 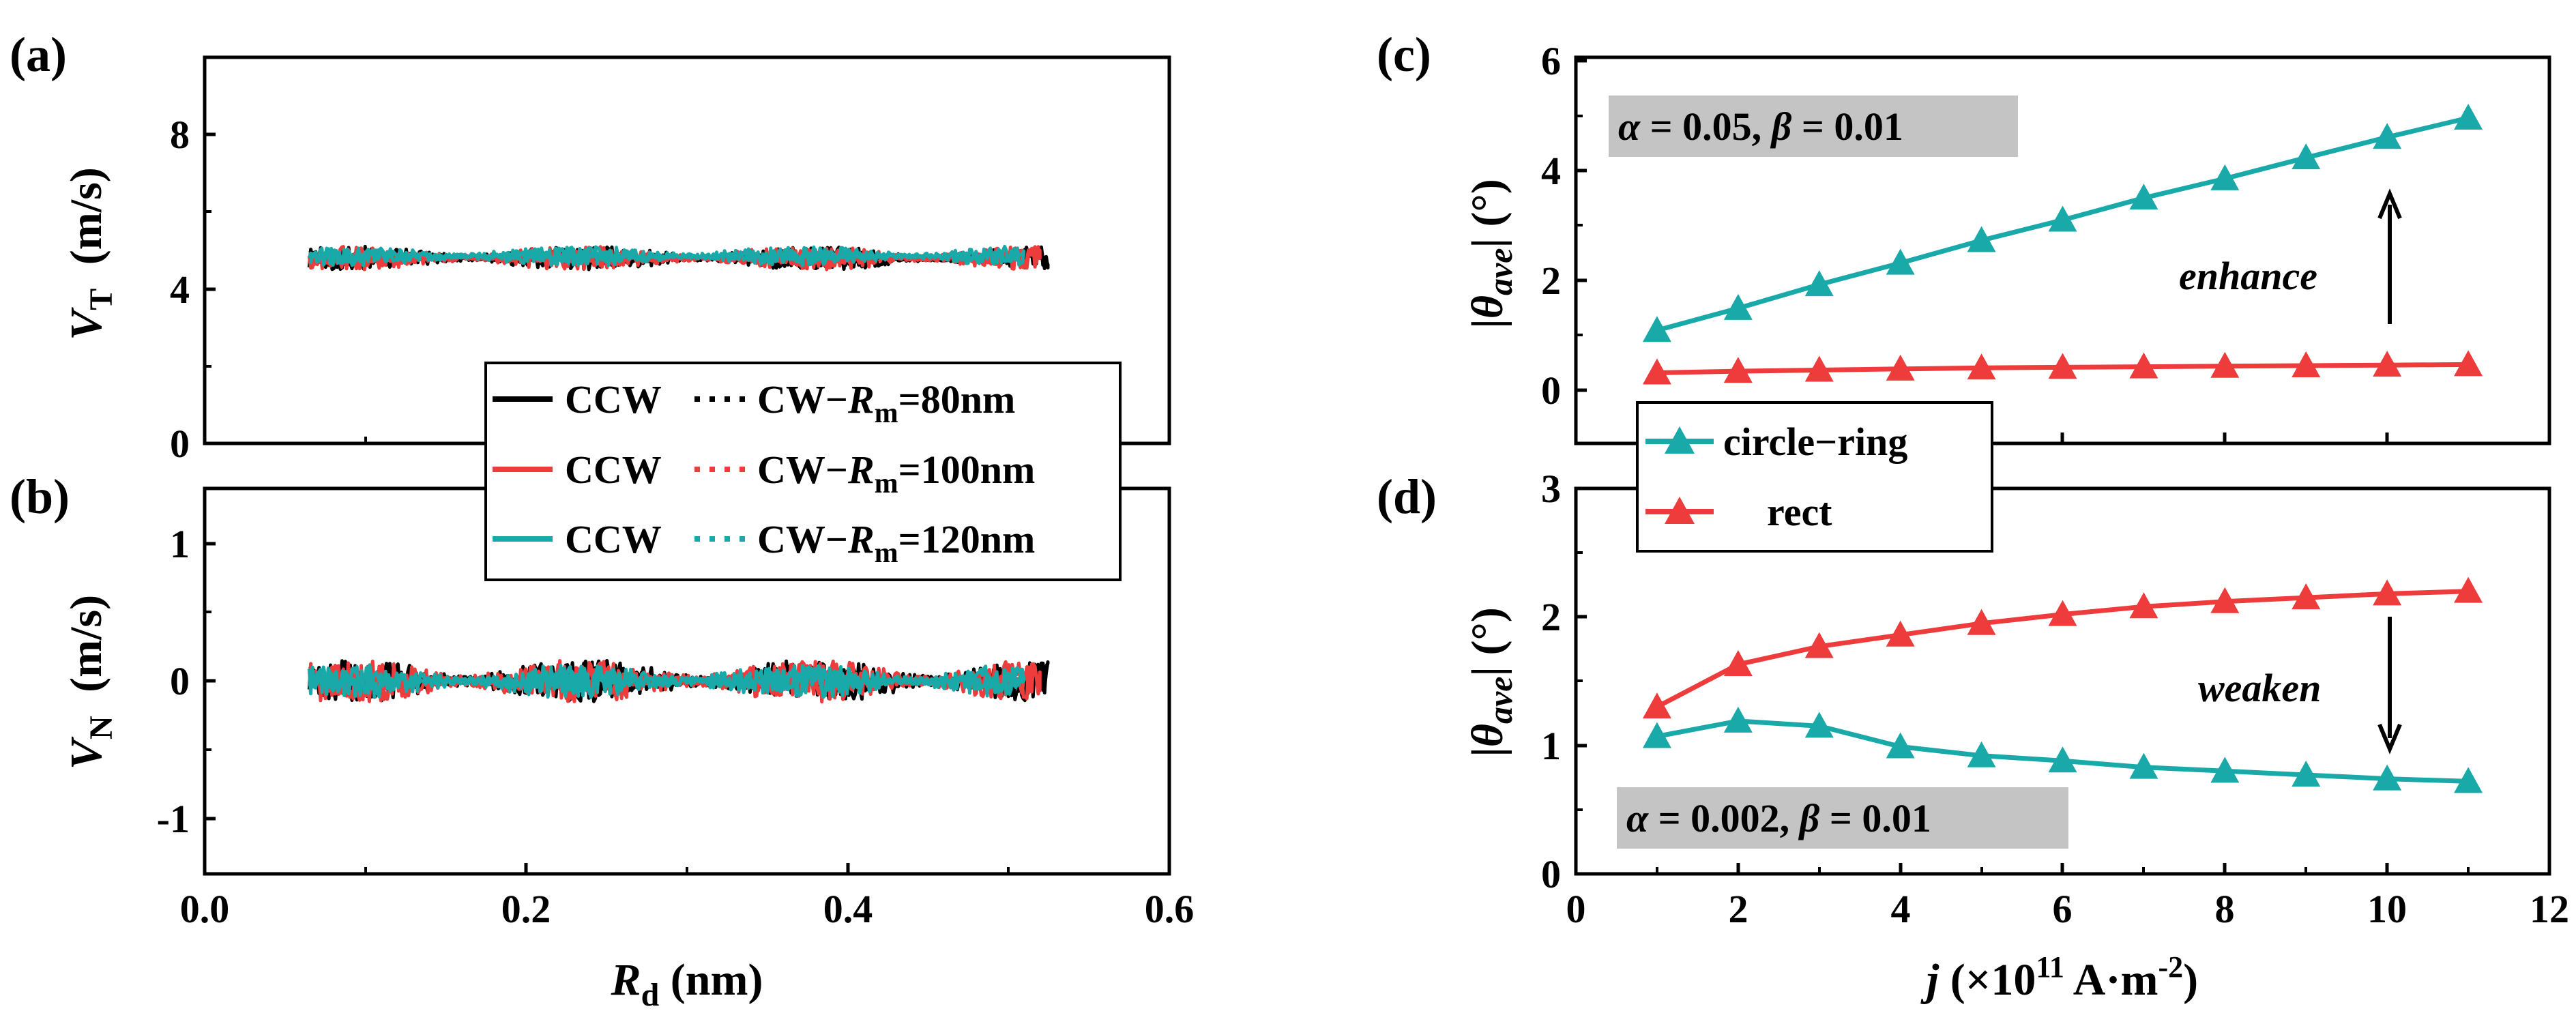 What do you see at coordinates (1551, 489) in the screenshot?
I see `d-ytick-label: 3` at bounding box center [1551, 489].